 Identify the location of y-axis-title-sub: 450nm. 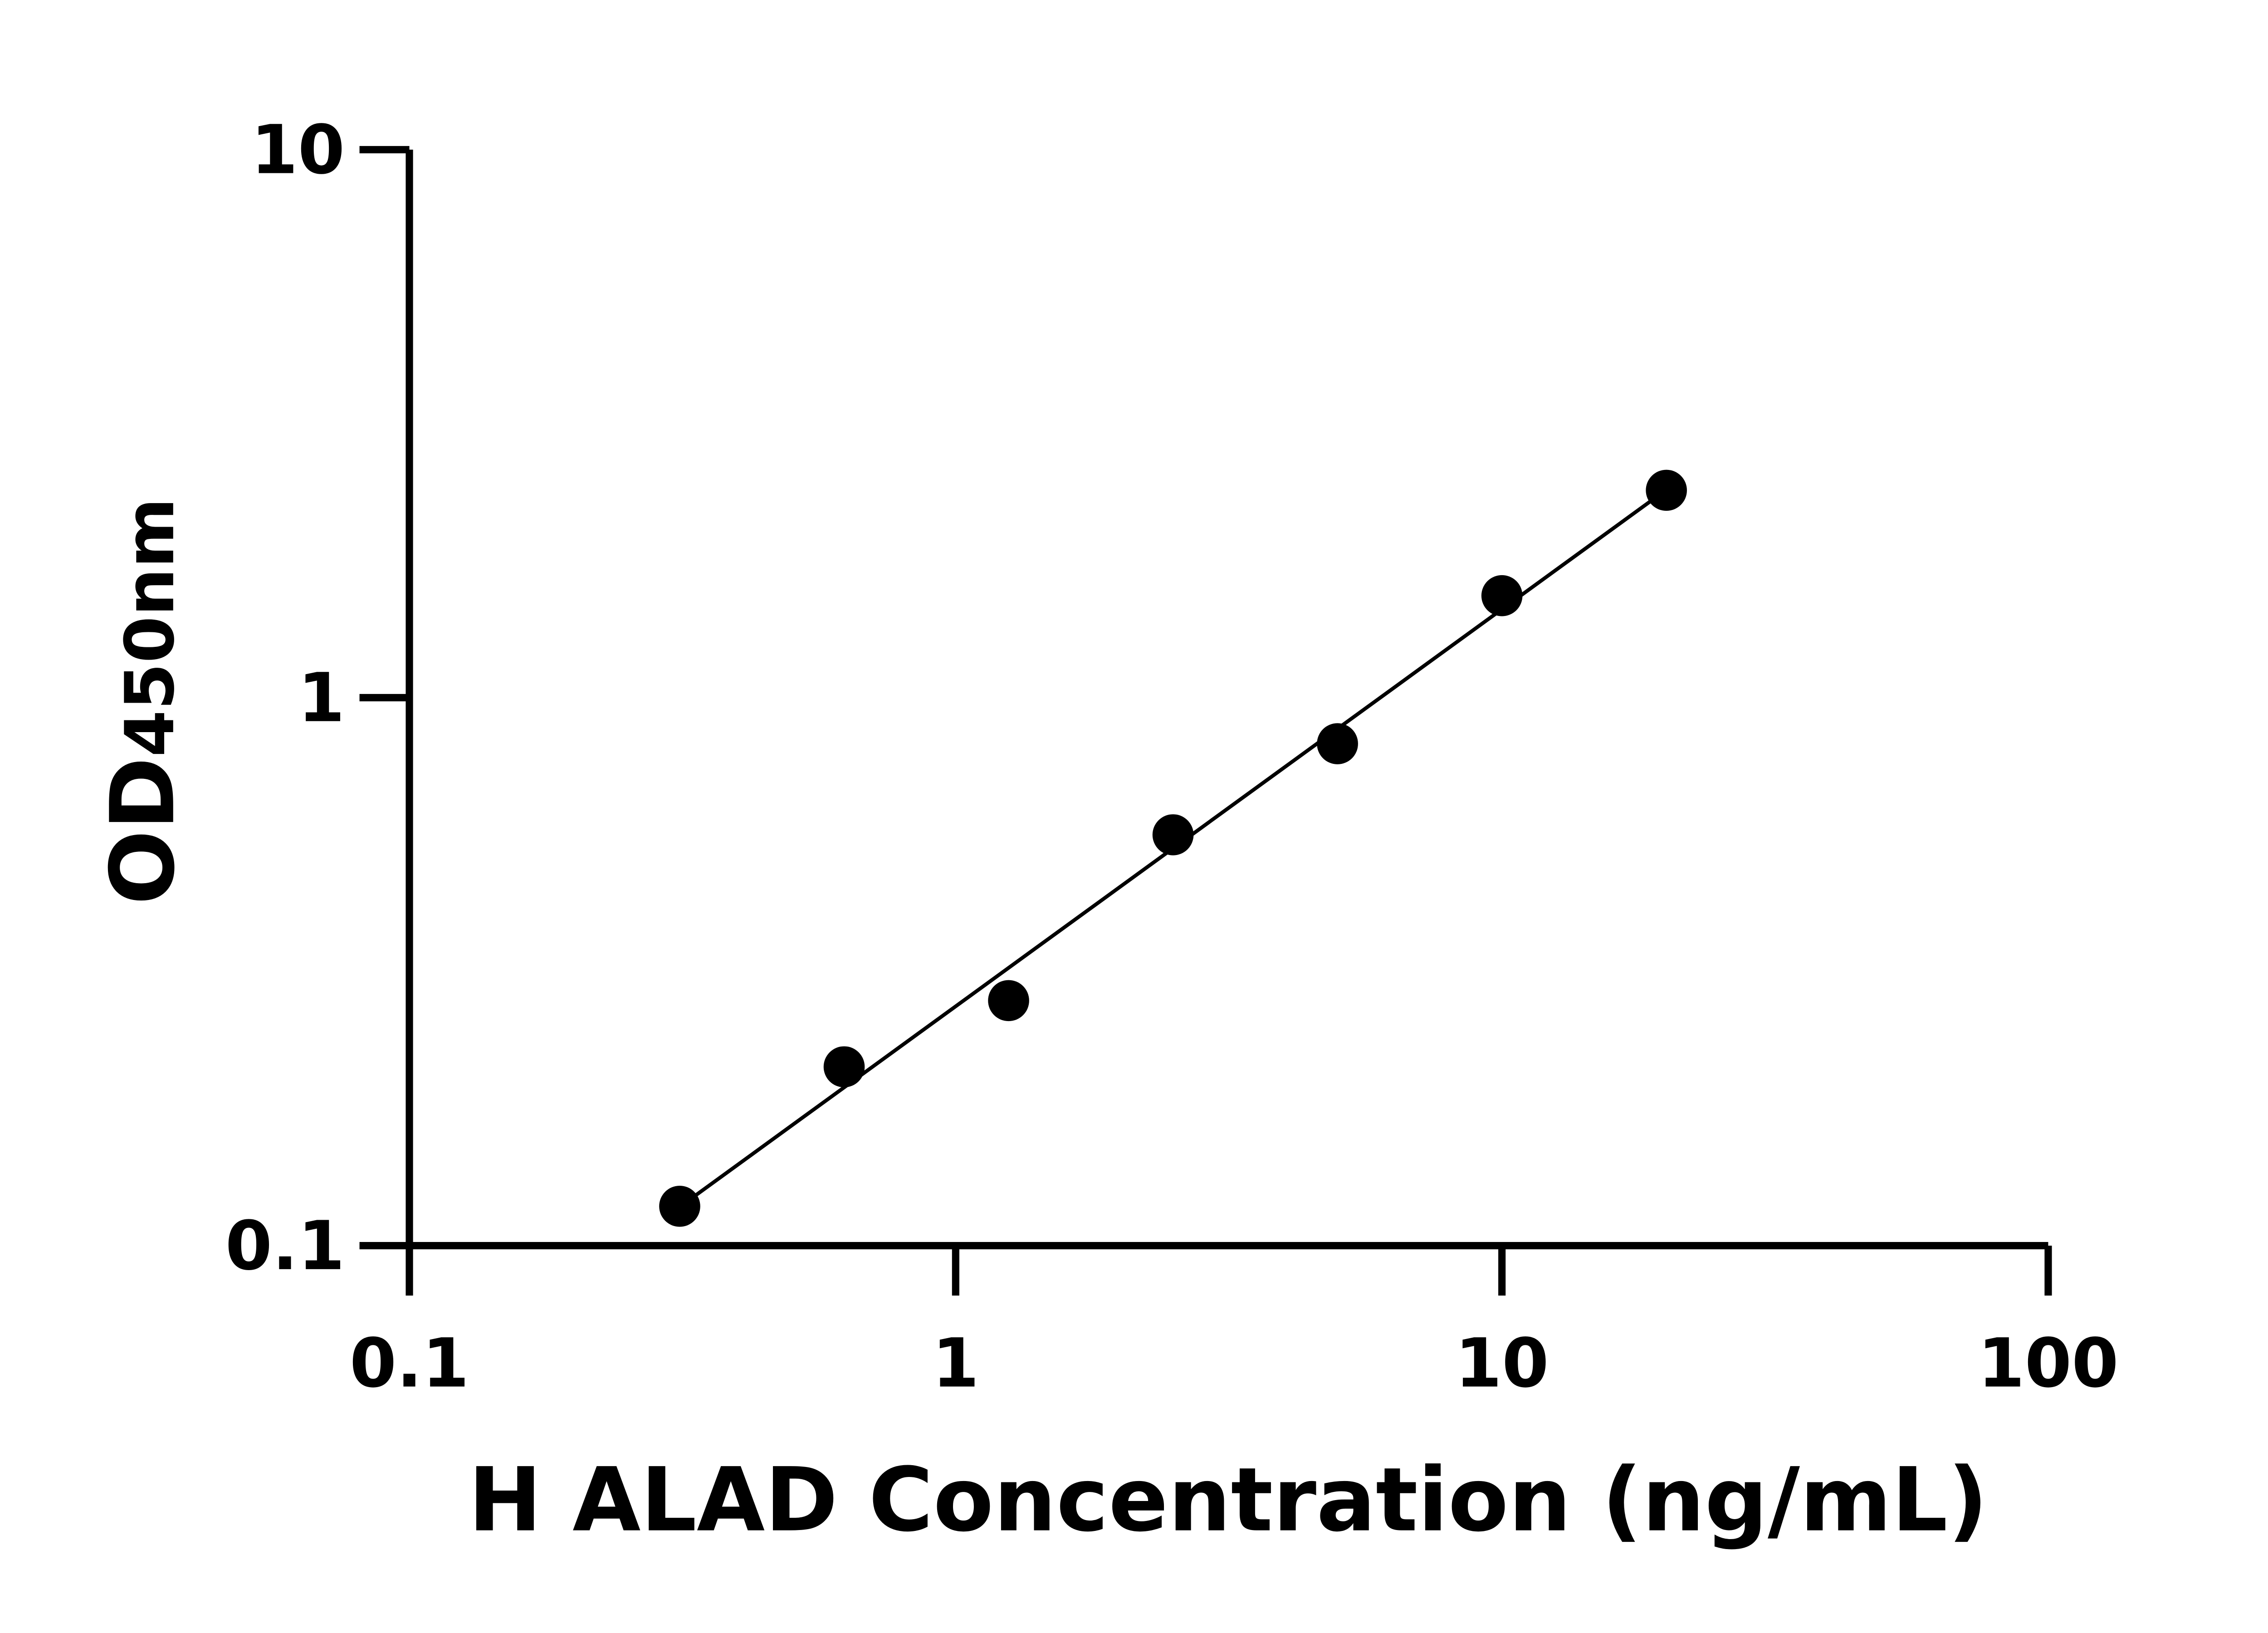
(150, 627).